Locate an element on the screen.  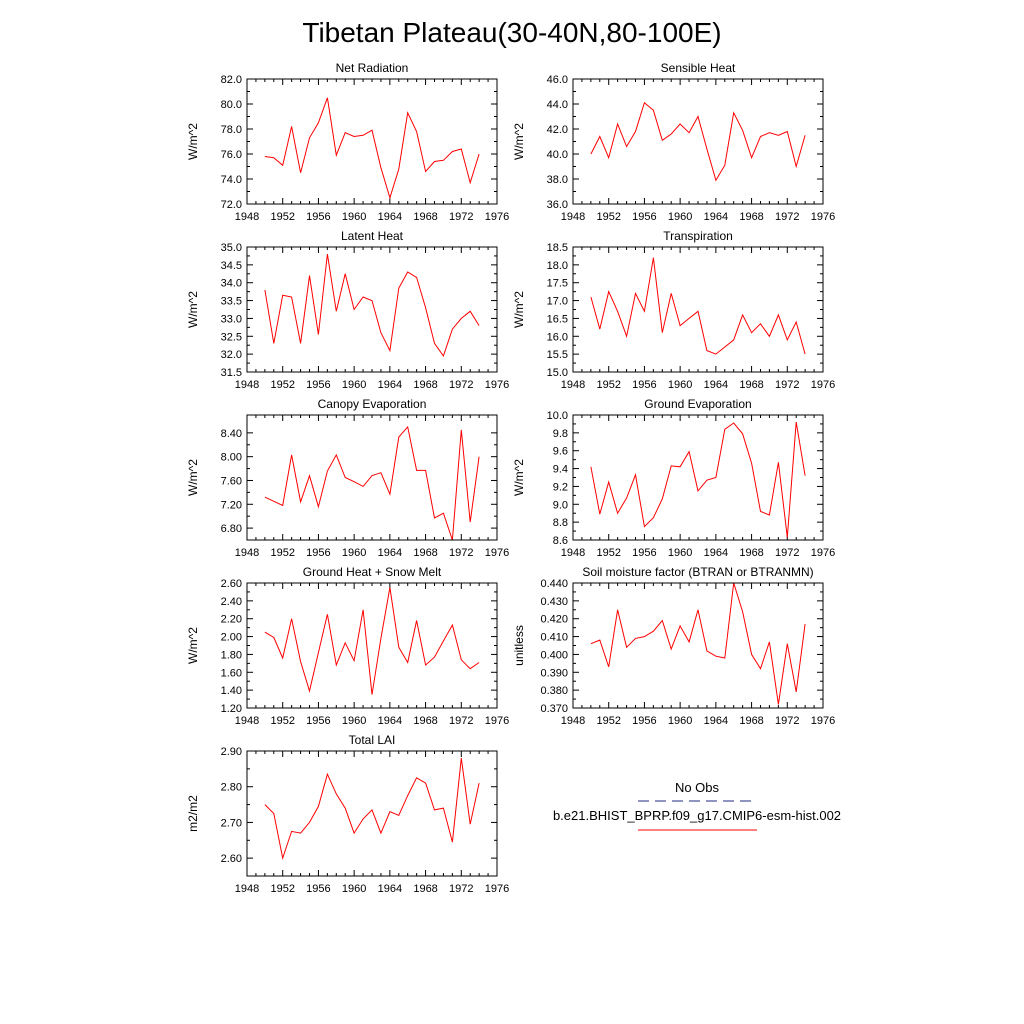
y-axis-label: W/m^2 is located at coordinates (193, 477).